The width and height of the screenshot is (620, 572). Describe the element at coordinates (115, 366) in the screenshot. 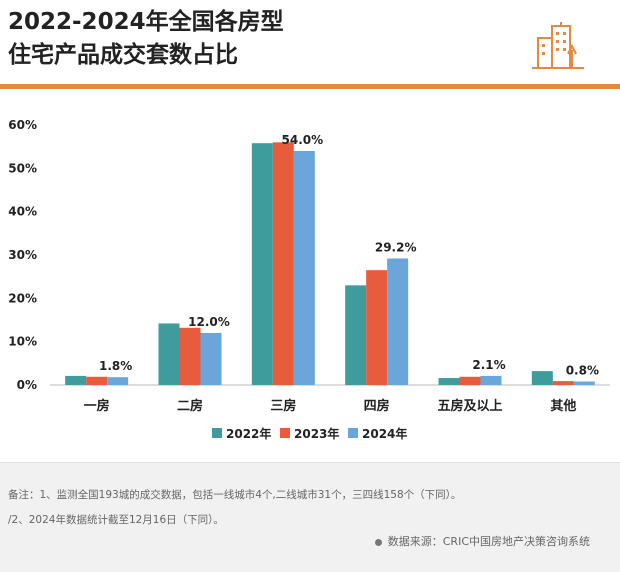

I see `data-label: 1.8%` at that location.